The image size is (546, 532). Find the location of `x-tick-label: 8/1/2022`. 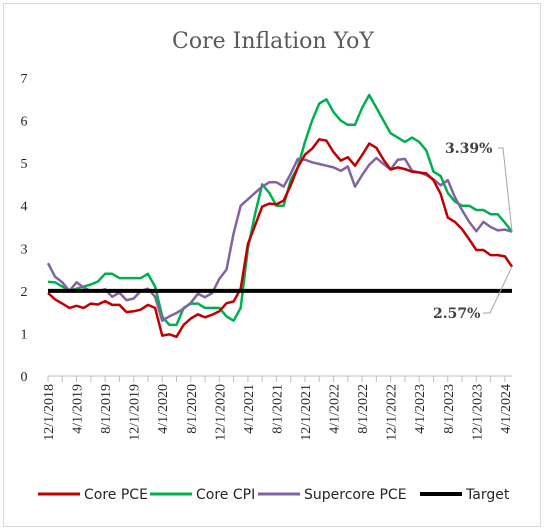

x-tick-label: 8/1/2022 is located at coordinates (363, 409).